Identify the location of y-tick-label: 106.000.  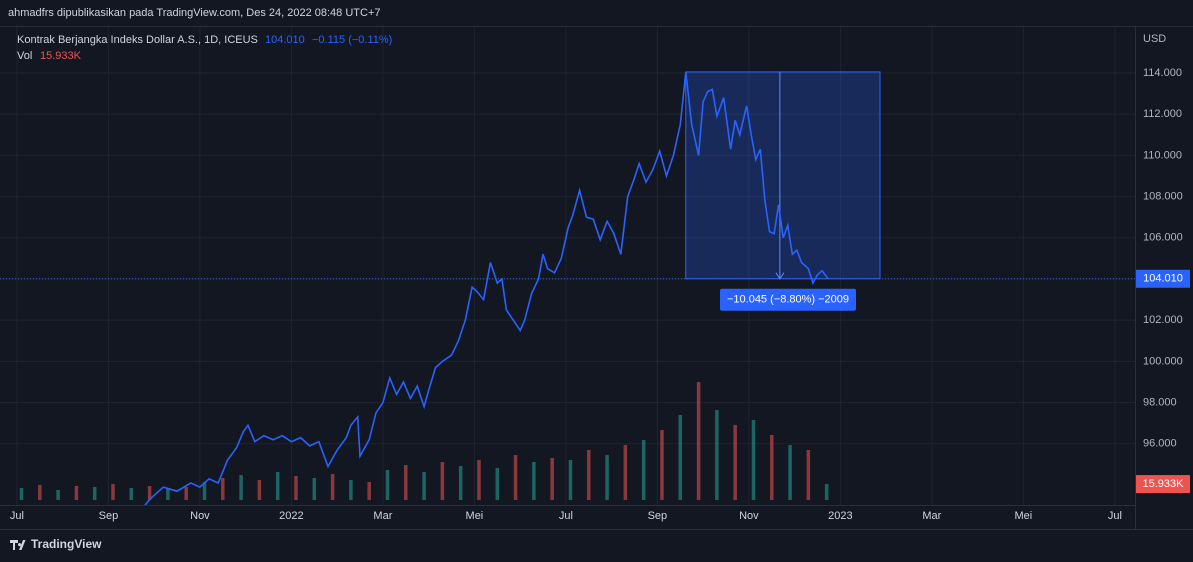
(1163, 238).